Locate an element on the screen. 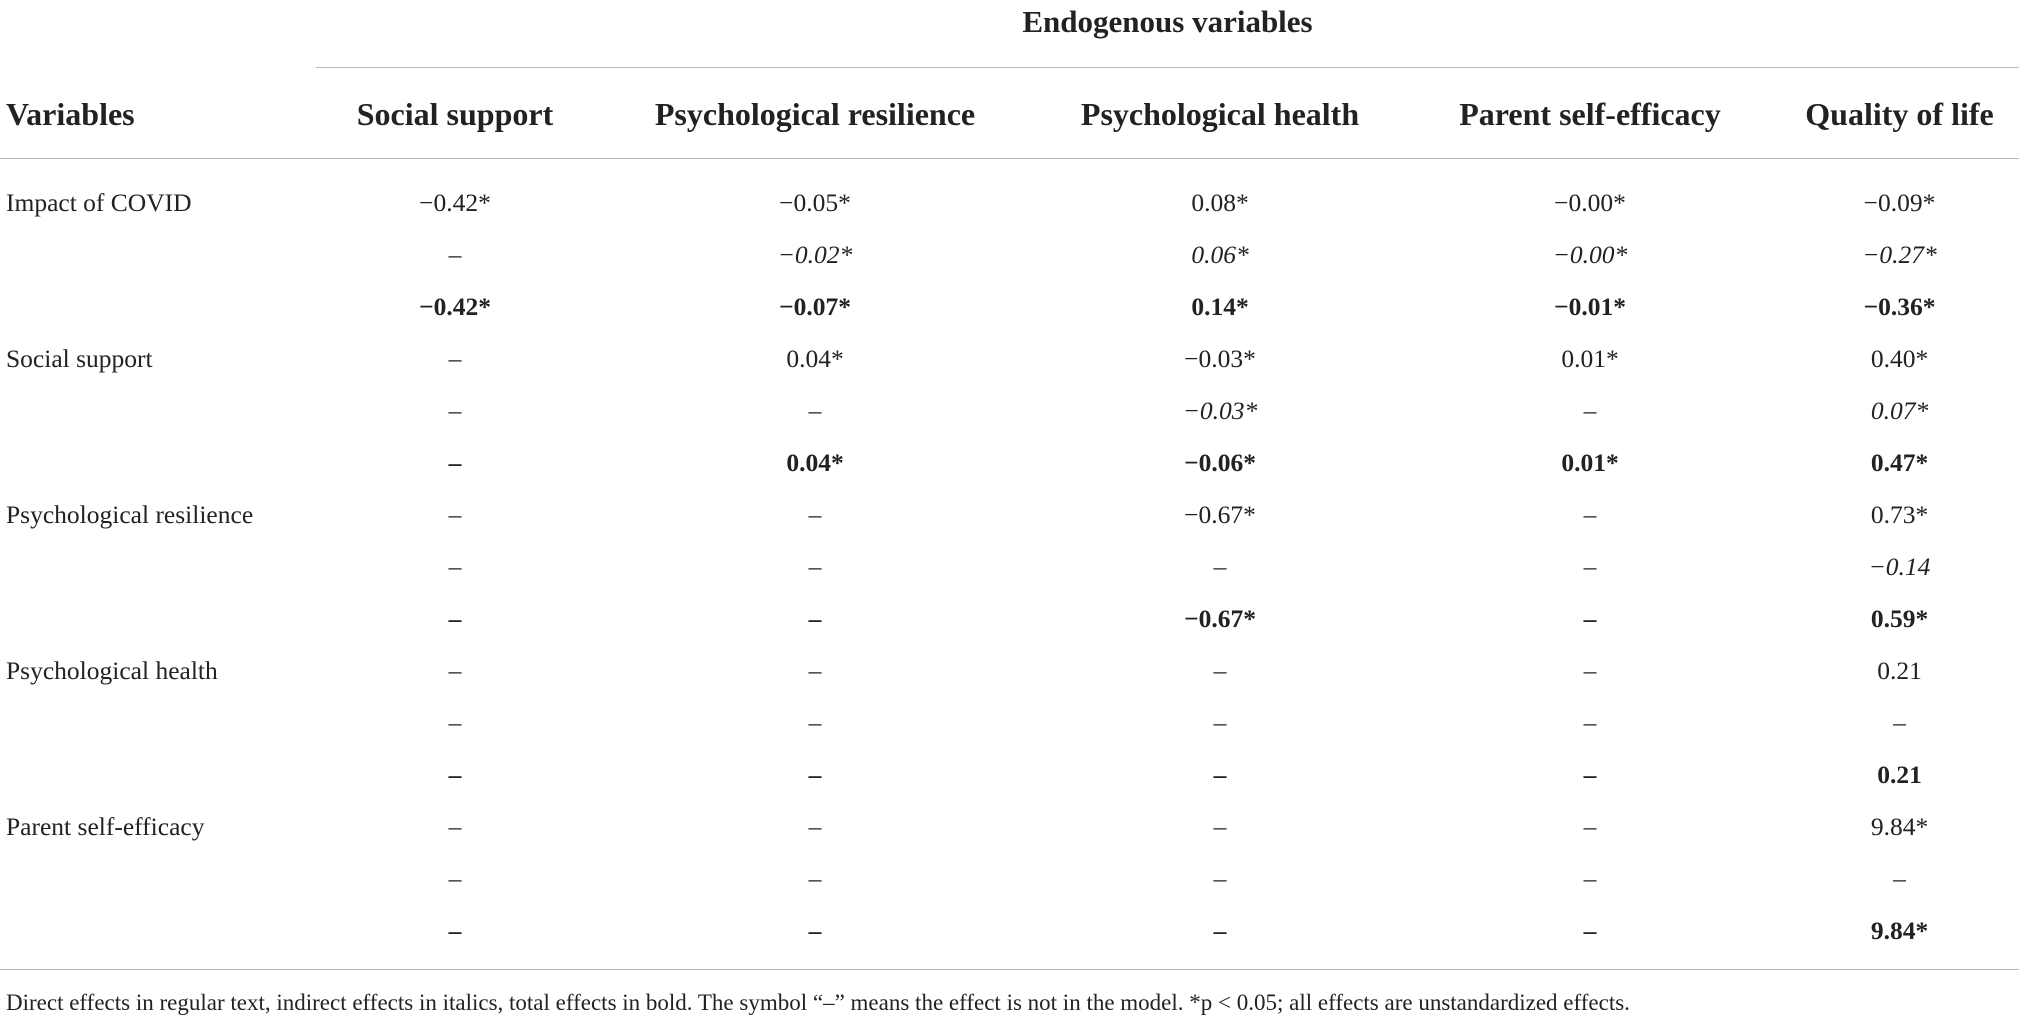 This screenshot has height=1023, width=2019. row-label: Impact of COVID is located at coordinates (99, 202).